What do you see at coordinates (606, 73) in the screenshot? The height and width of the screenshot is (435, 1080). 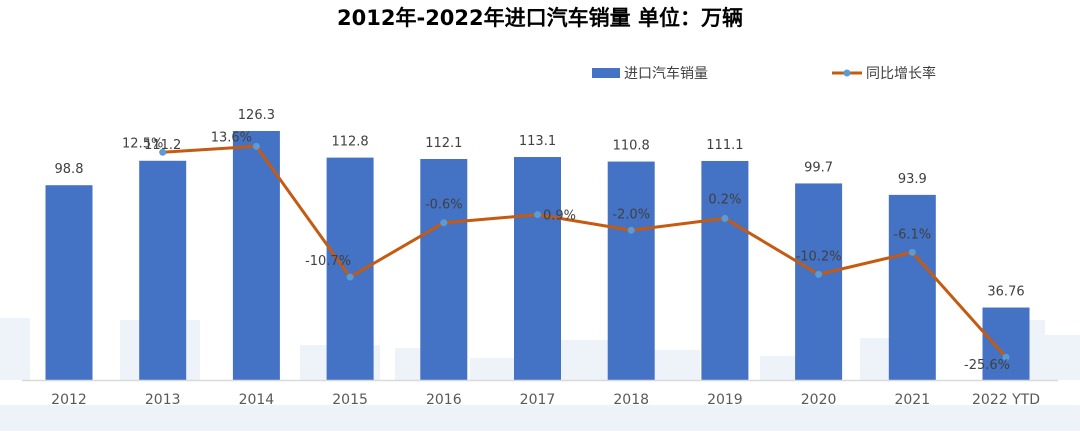 I see `legend-bar-swatch` at bounding box center [606, 73].